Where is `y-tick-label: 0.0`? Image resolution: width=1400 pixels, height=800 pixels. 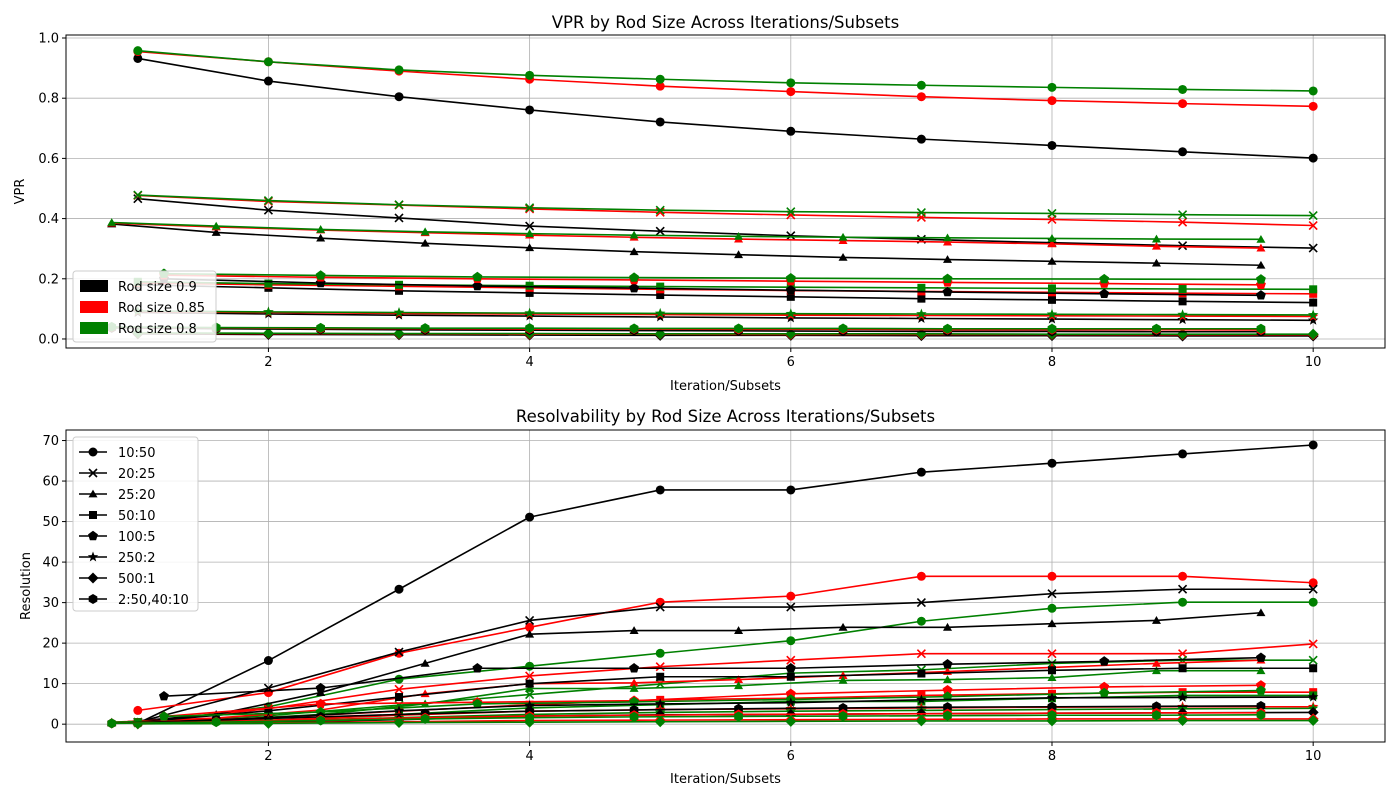 y-tick-label: 0.0 is located at coordinates (48, 339).